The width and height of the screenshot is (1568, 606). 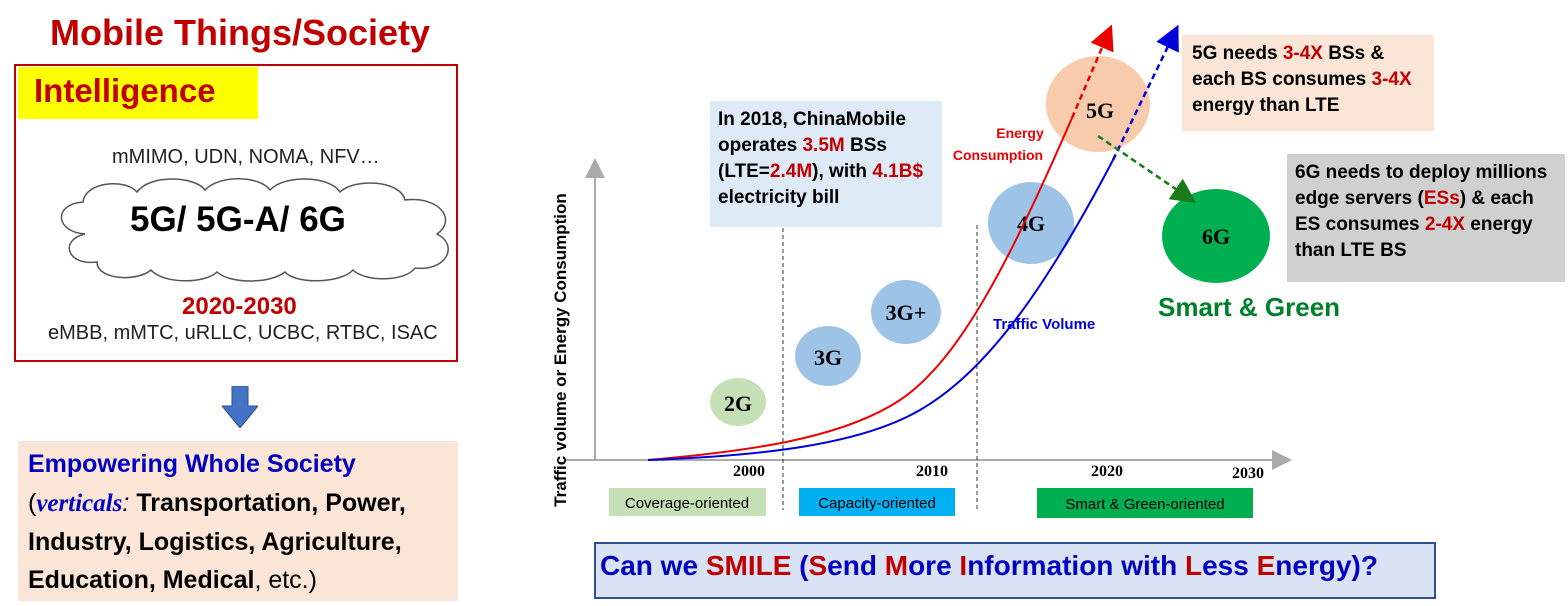 What do you see at coordinates (932, 471) in the screenshot?
I see `year-label-2010: 2010` at bounding box center [932, 471].